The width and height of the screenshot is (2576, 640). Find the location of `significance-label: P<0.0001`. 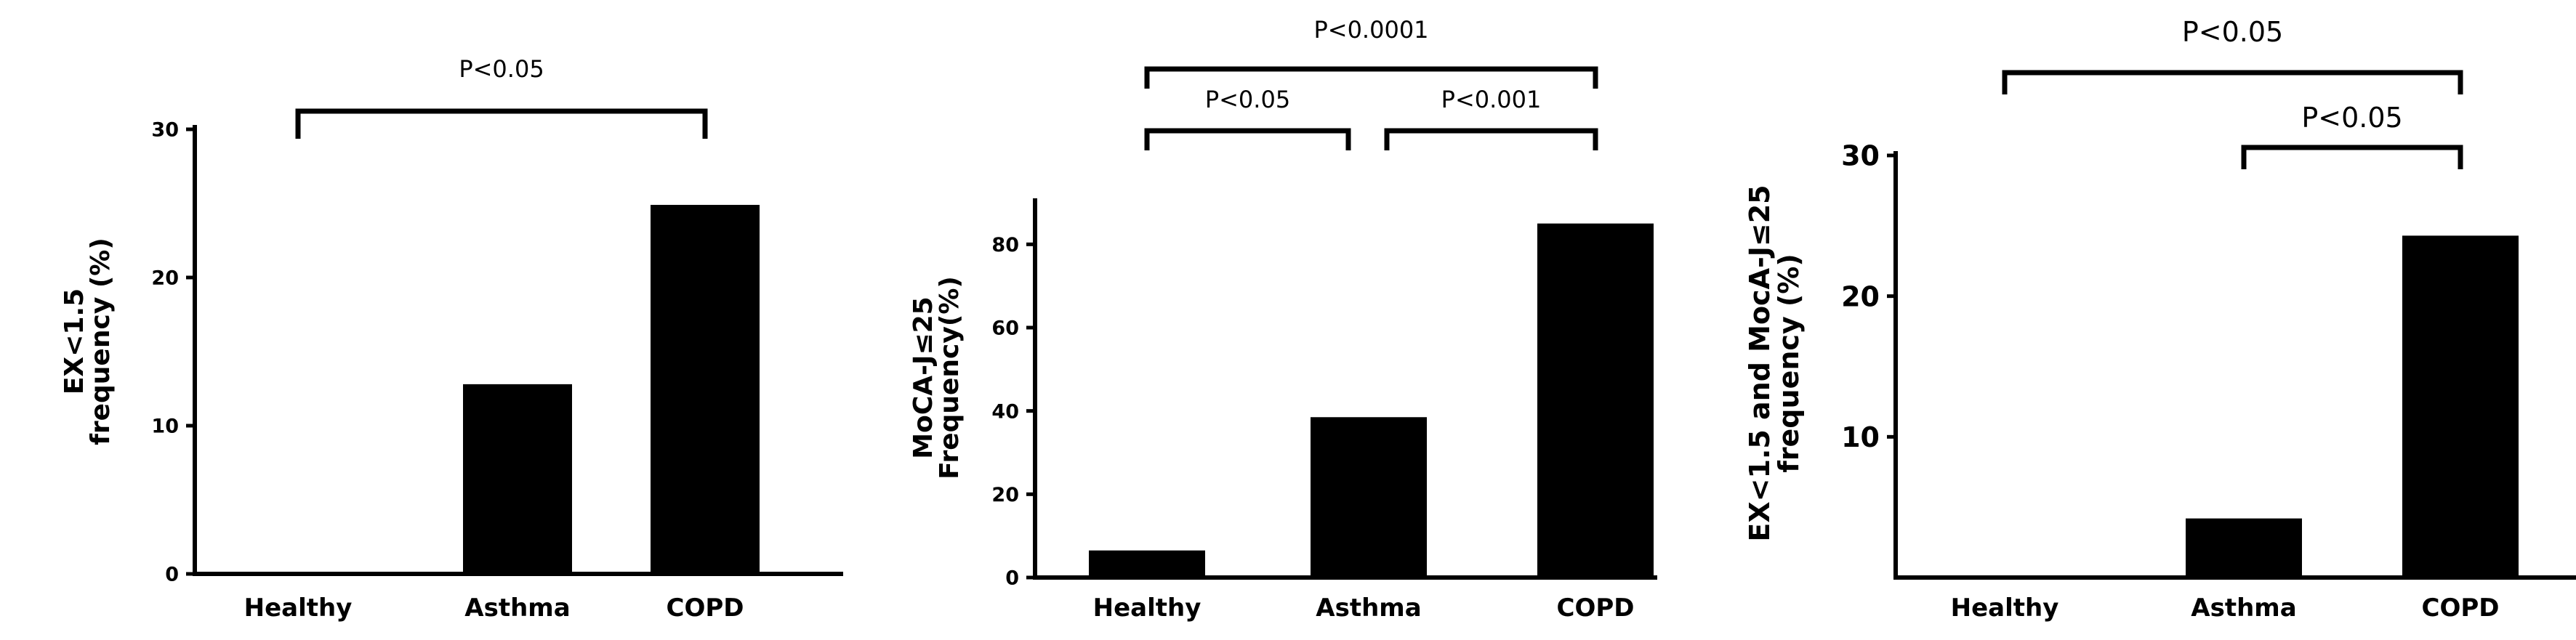

significance-label: P<0.0001 is located at coordinates (1370, 30).